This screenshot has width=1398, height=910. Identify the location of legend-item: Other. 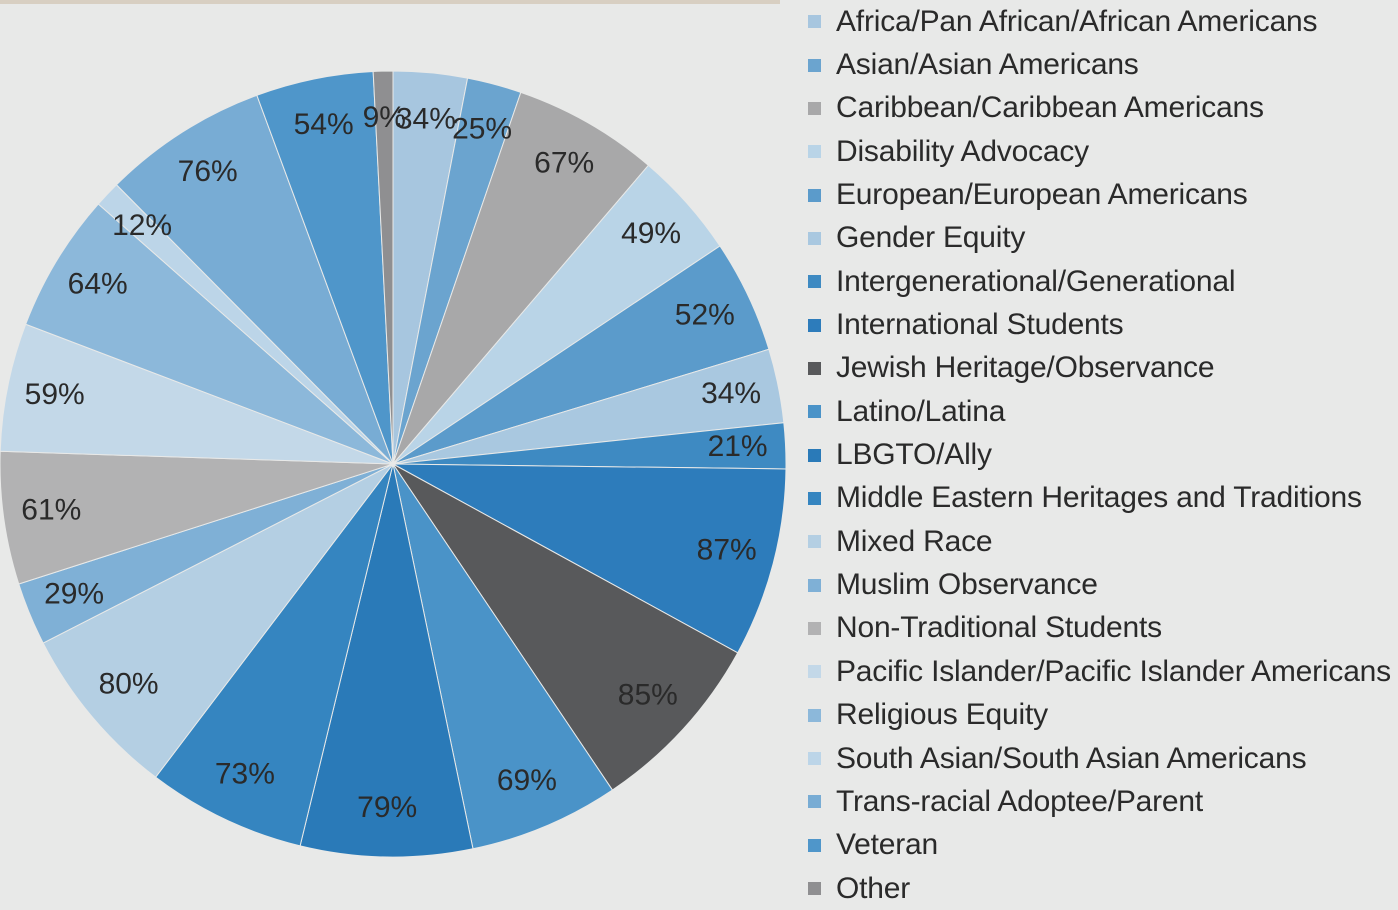
(1099, 888).